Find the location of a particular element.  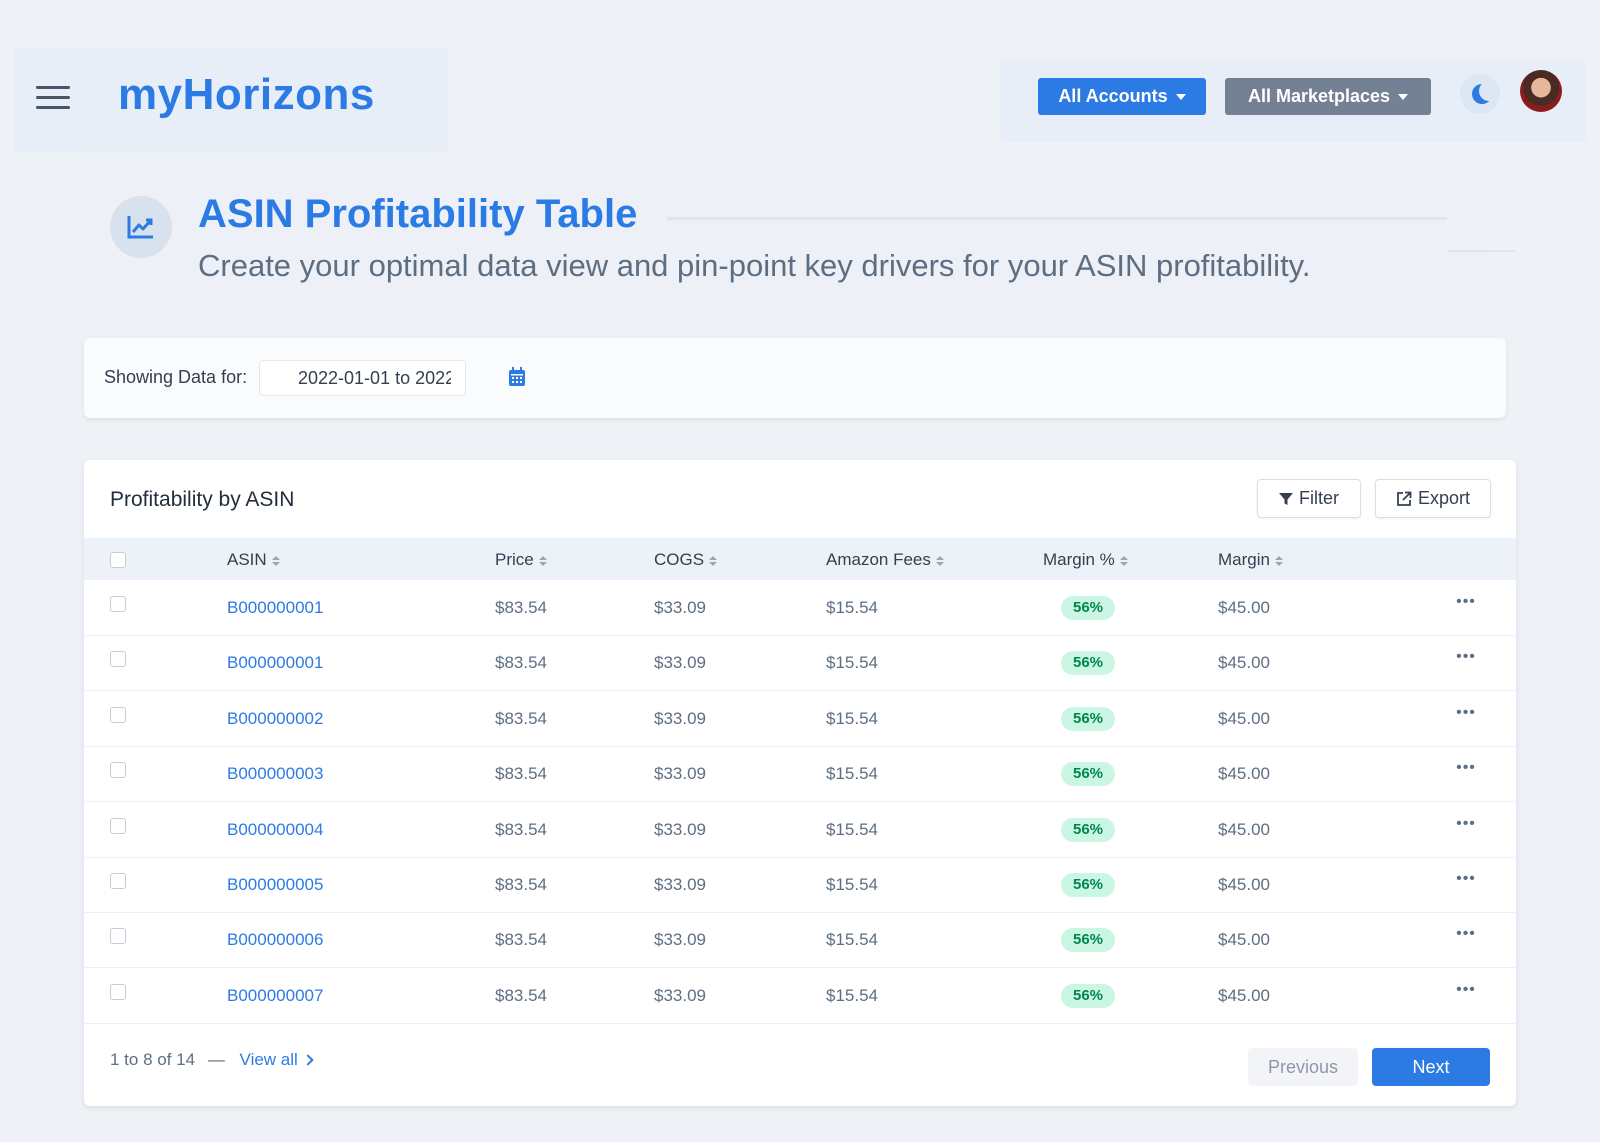

table-row: B000000005 $83.54 $33.09 $15.54 $45.00 56% ••• is located at coordinates (800, 885).